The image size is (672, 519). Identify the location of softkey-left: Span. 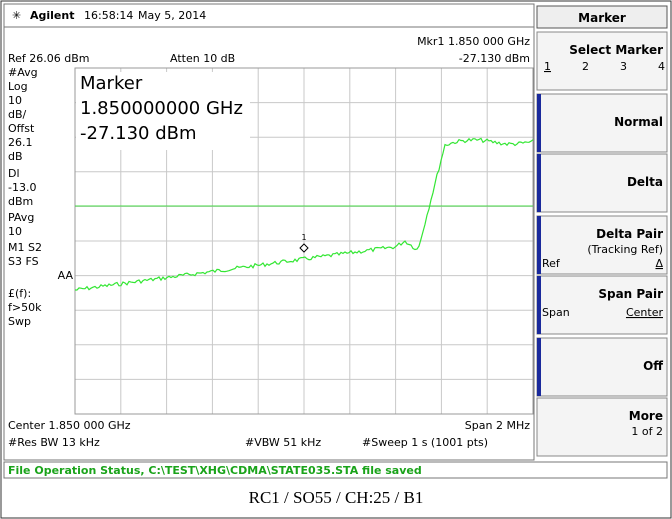
(556, 312).